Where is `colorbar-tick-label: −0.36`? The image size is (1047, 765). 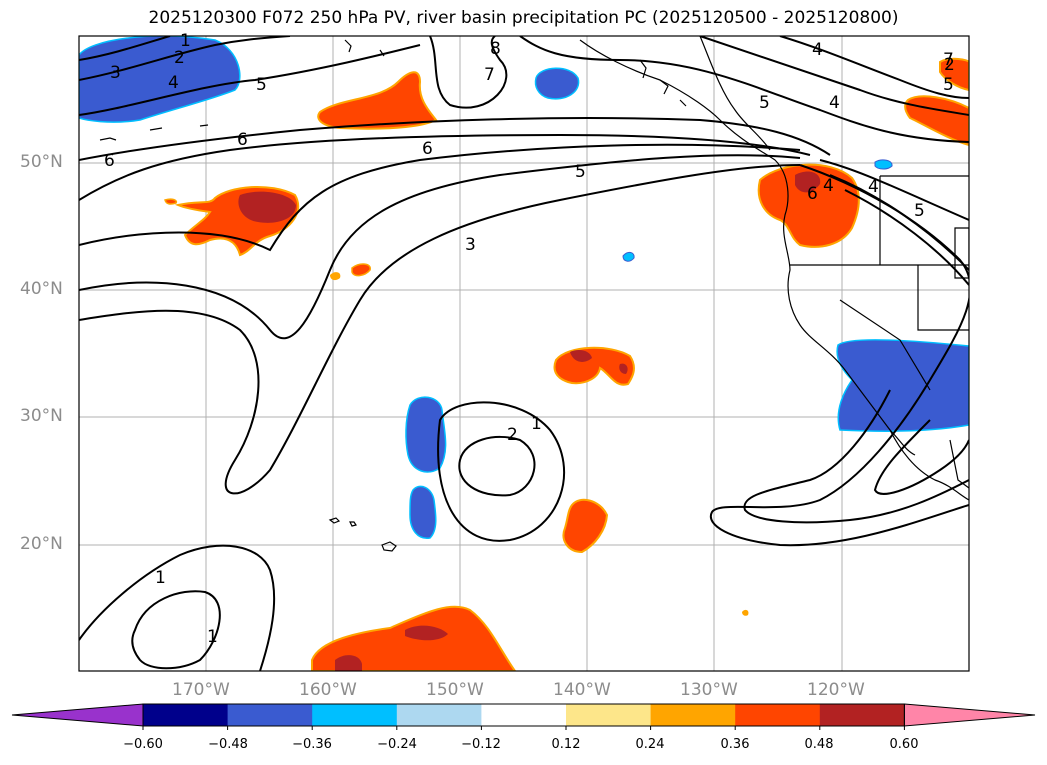 colorbar-tick-label: −0.36 is located at coordinates (312, 744).